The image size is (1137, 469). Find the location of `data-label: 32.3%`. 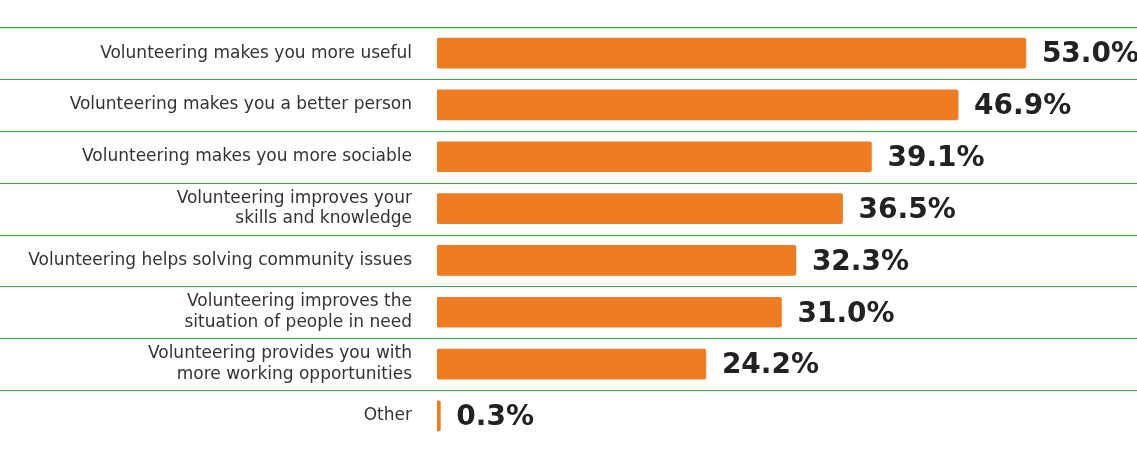

data-label: 32.3% is located at coordinates (860, 260).